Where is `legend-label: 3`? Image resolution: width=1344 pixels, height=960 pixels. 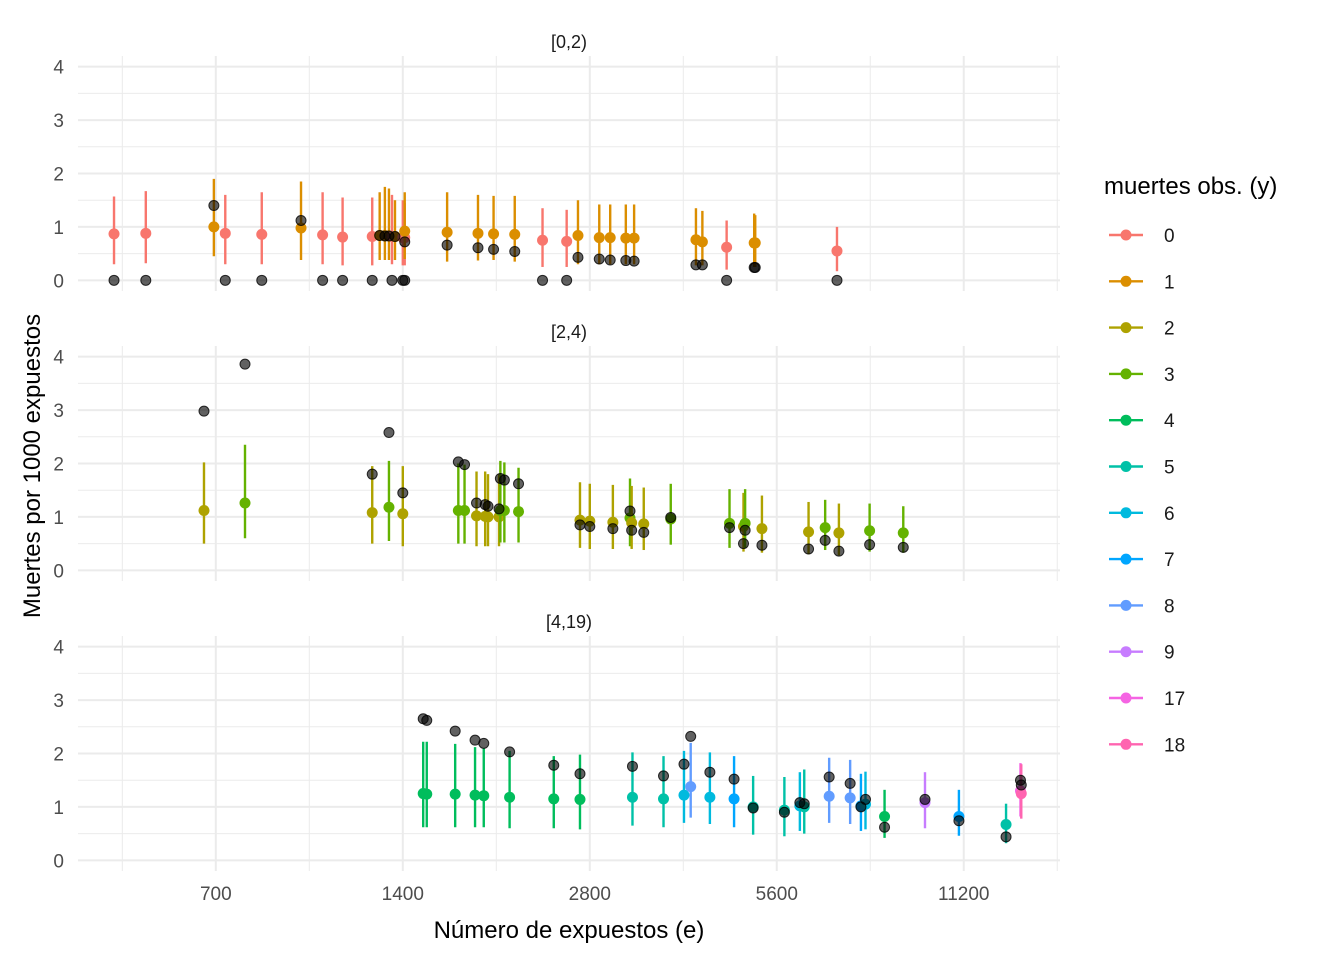
legend-label: 3 is located at coordinates (1169, 375).